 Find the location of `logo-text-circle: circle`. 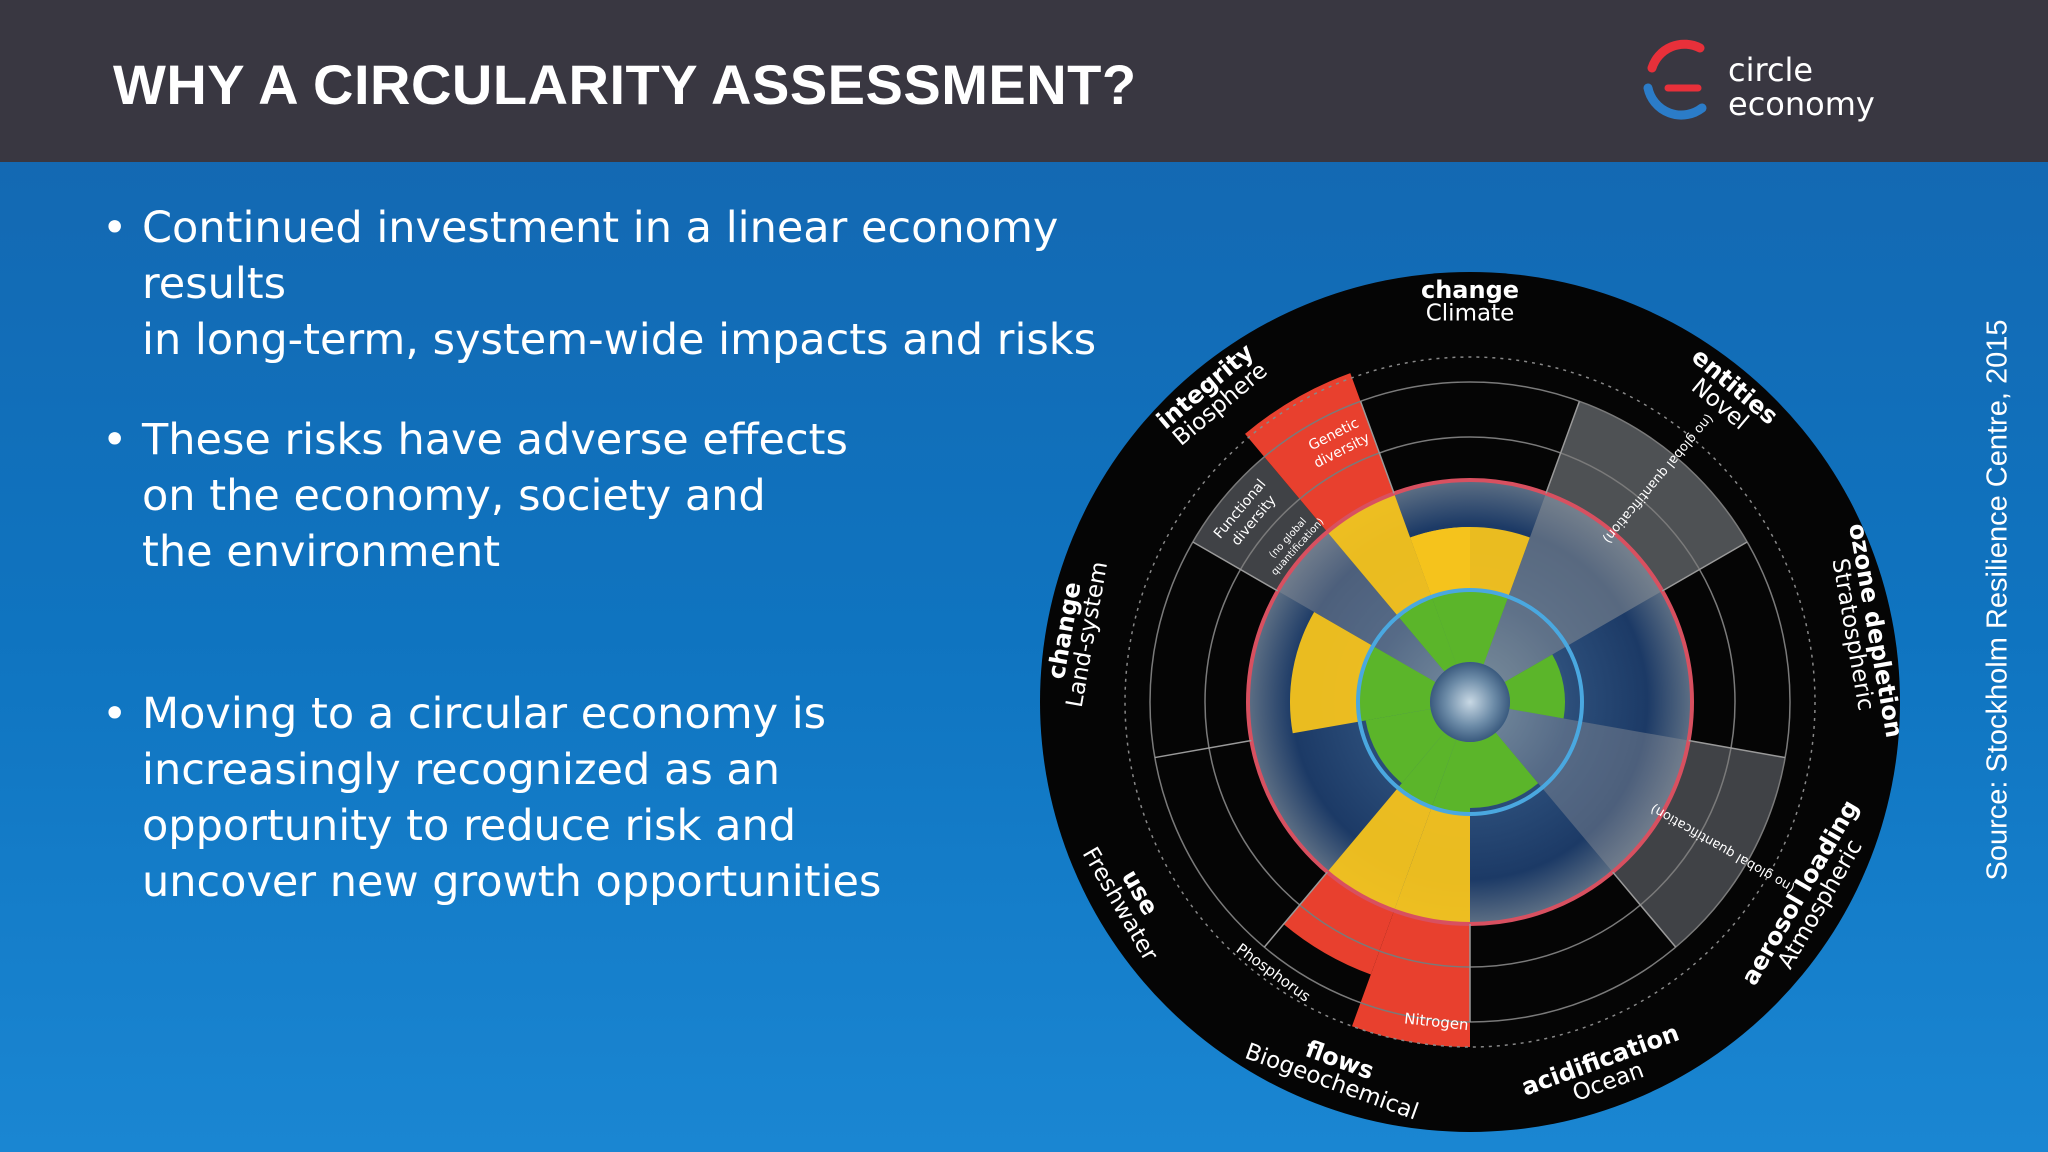

logo-text-circle: circle is located at coordinates (1770, 70).